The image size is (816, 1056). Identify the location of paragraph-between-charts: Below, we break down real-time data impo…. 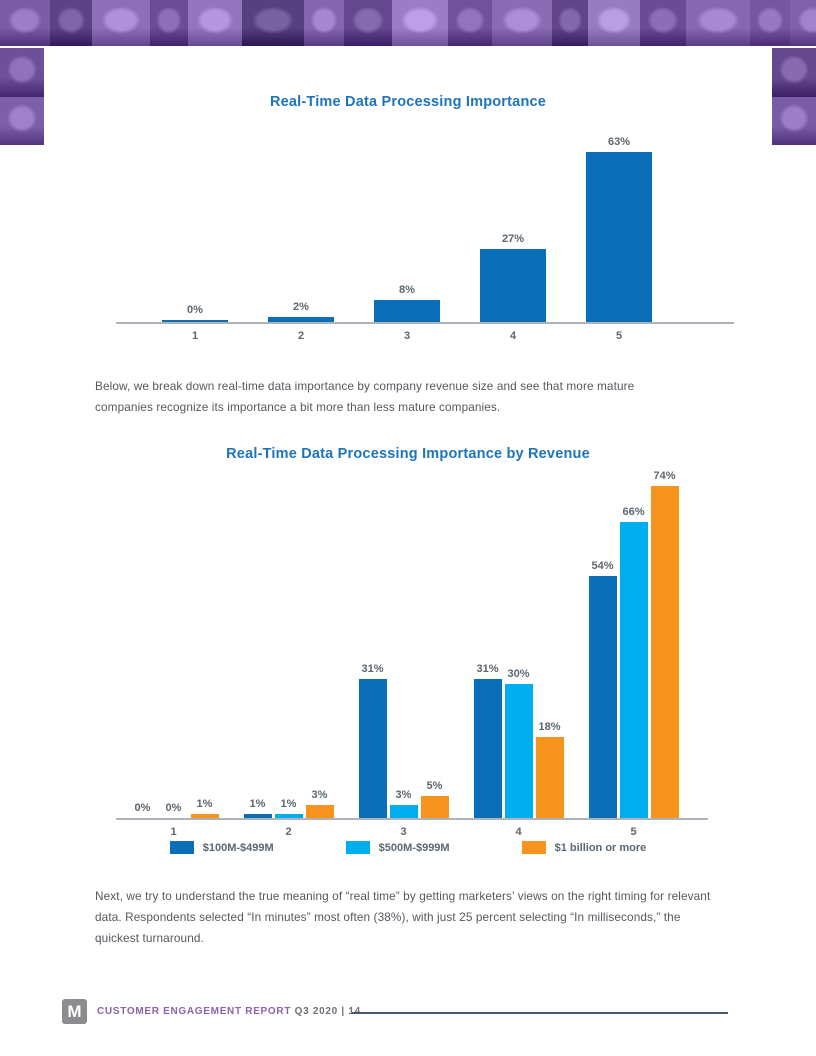
(365, 396).